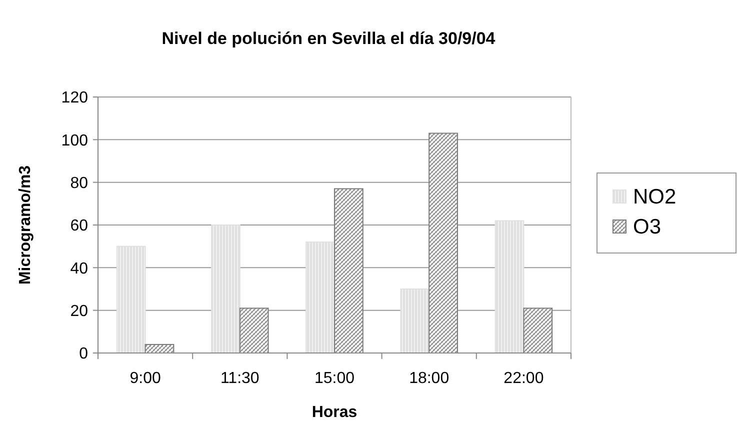 The height and width of the screenshot is (429, 737). Describe the element at coordinates (74, 98) in the screenshot. I see `y-tick-label: 120` at that location.